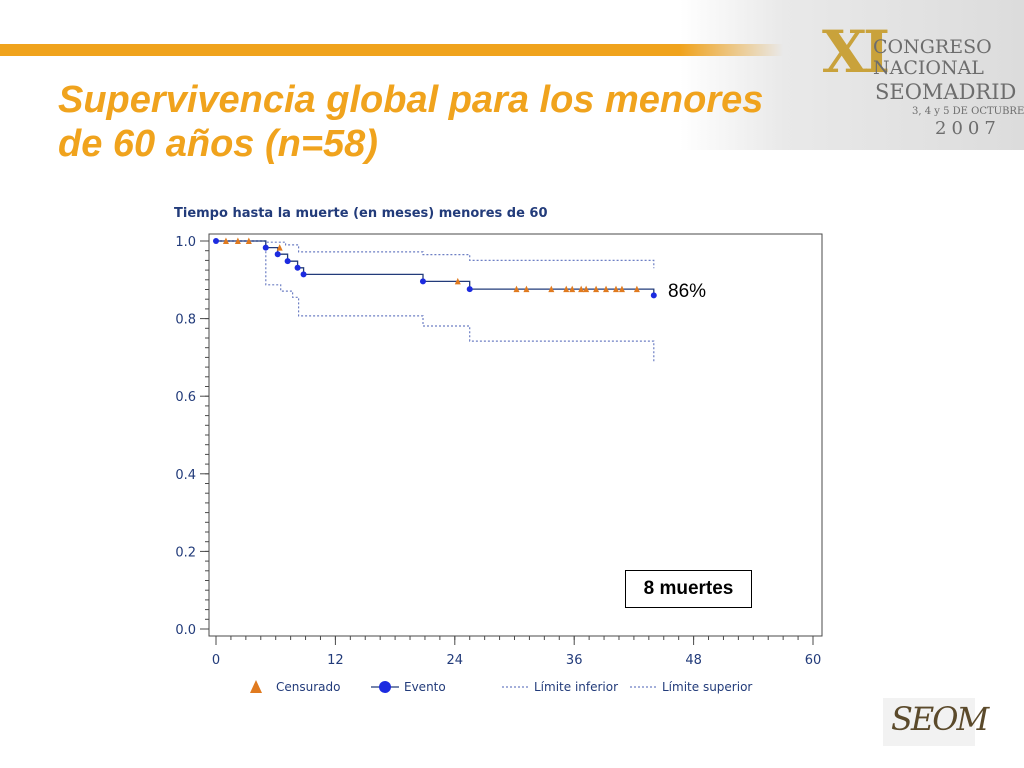  What do you see at coordinates (693, 660) in the screenshot?
I see `x-tick-label: 48` at bounding box center [693, 660].